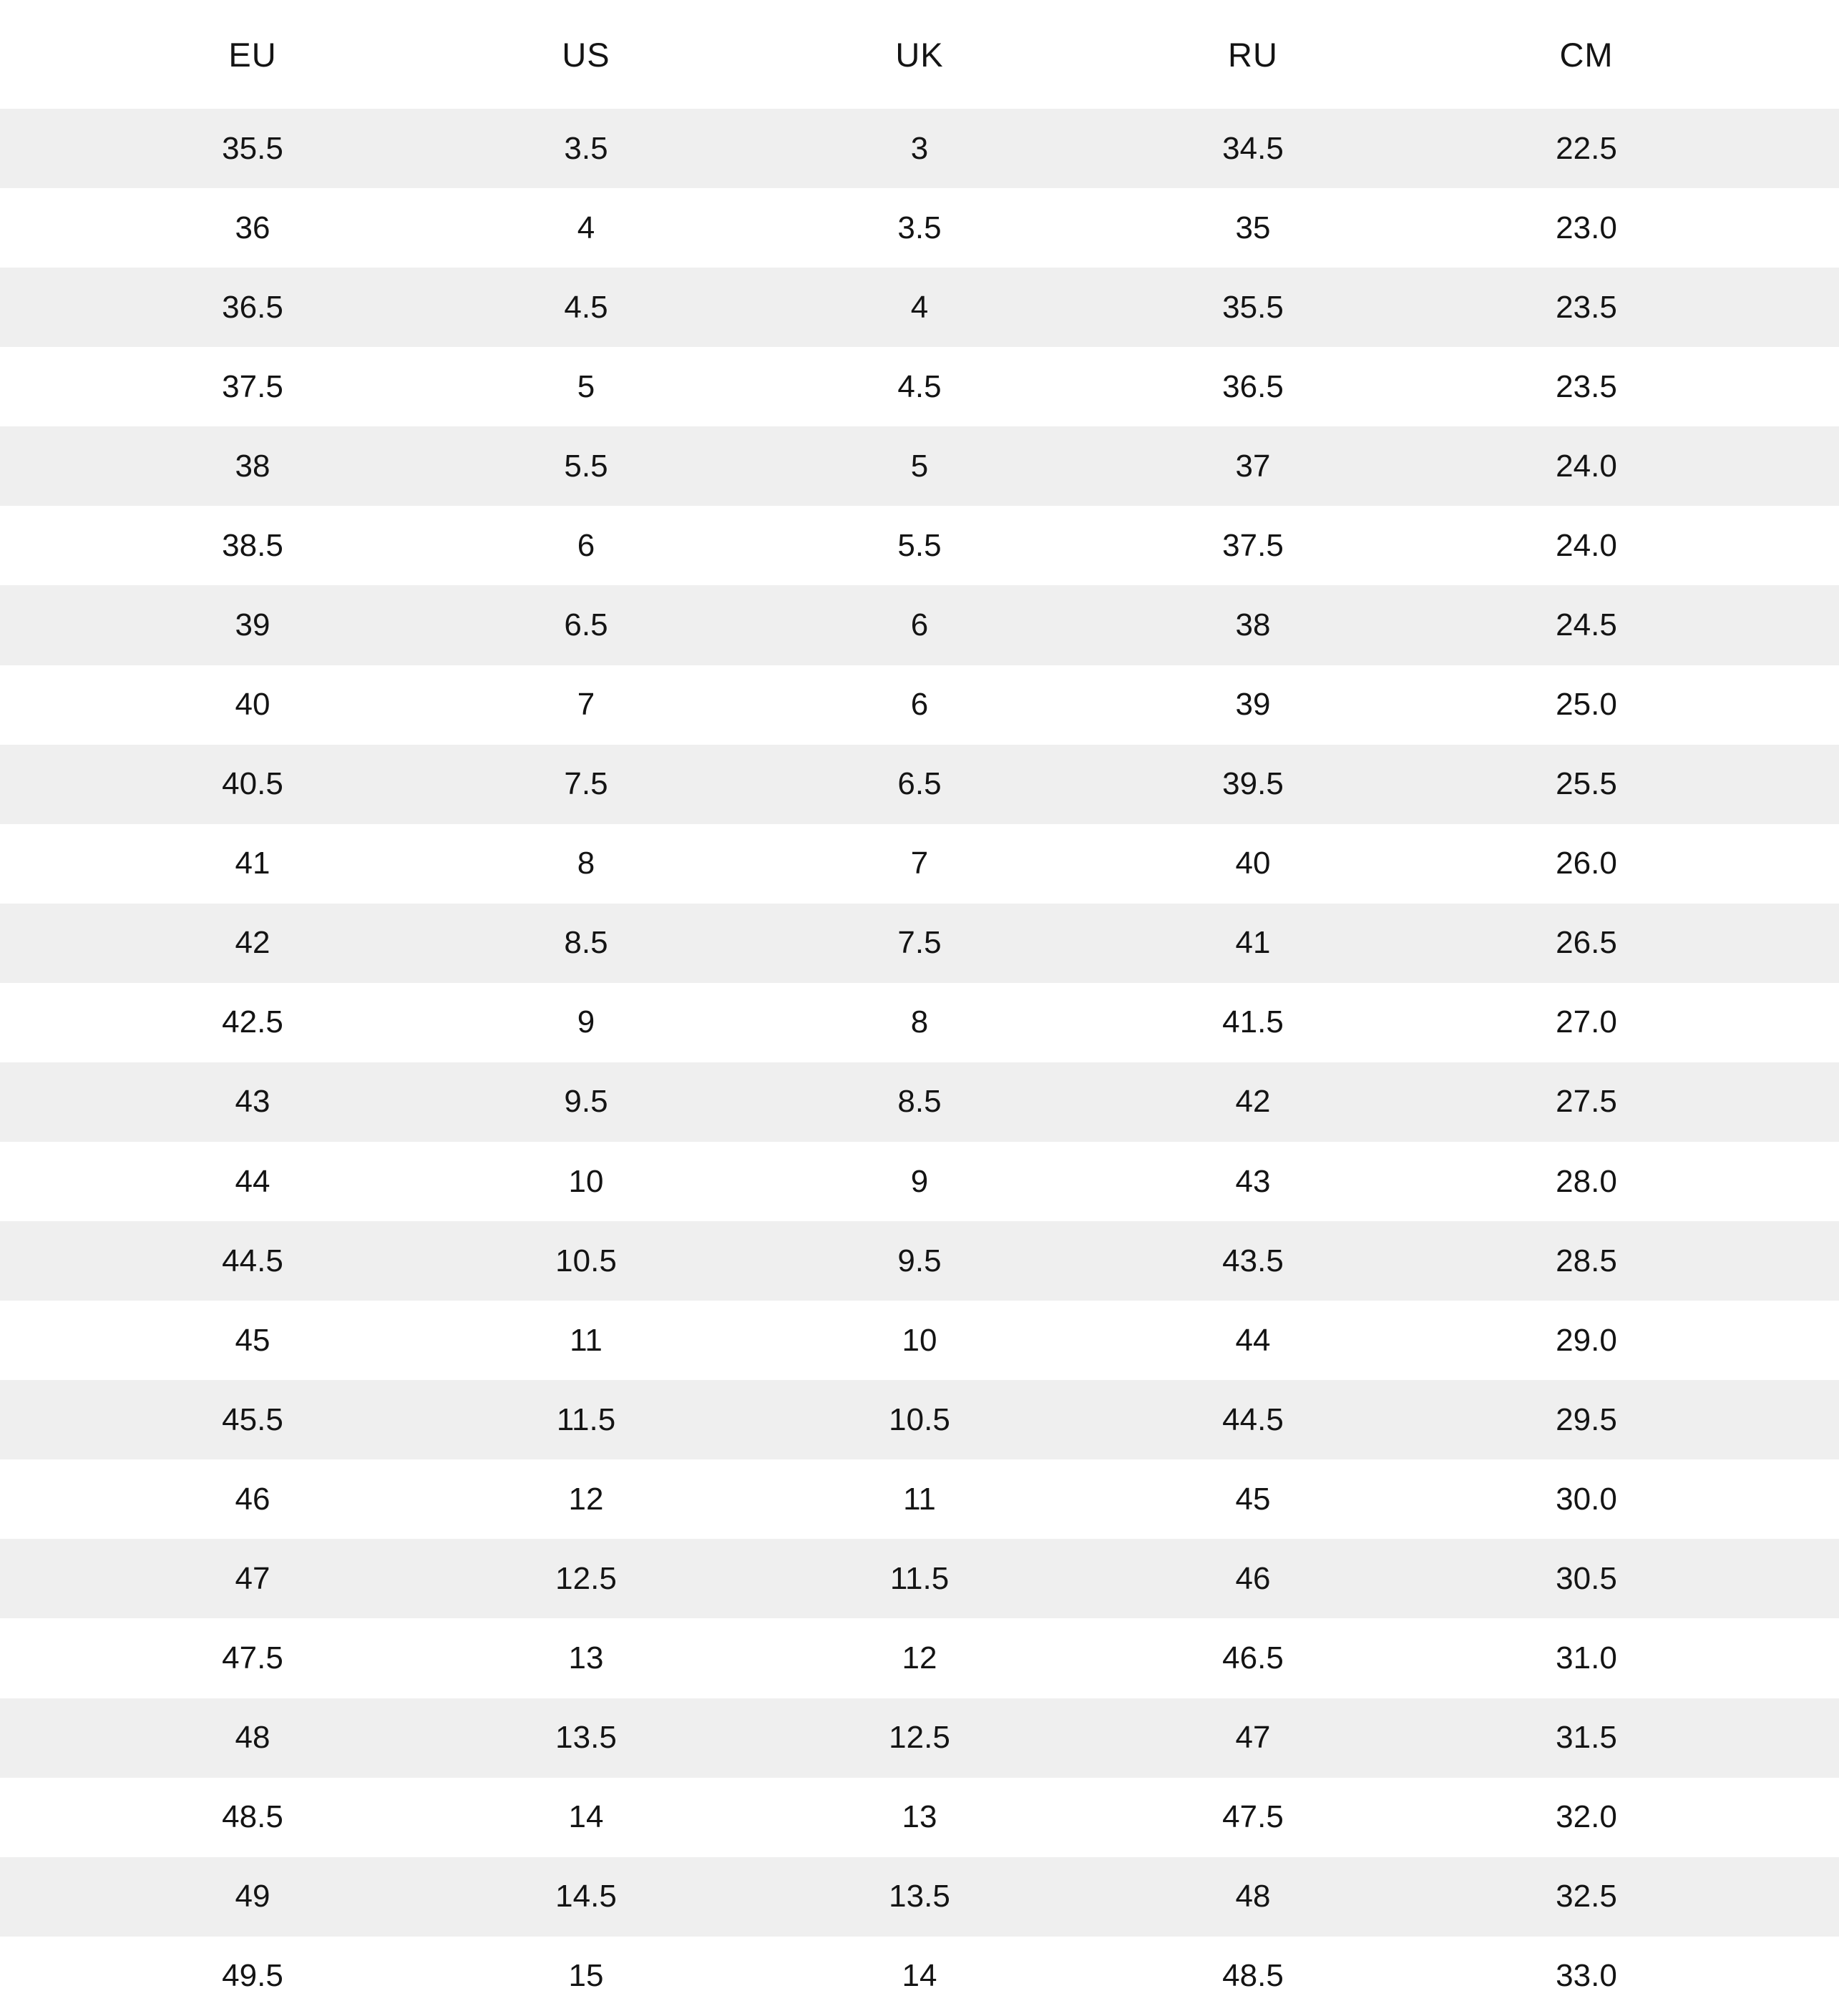  I want to click on table-row: 42.5 9 8 41.5 27.0, so click(919, 1022).